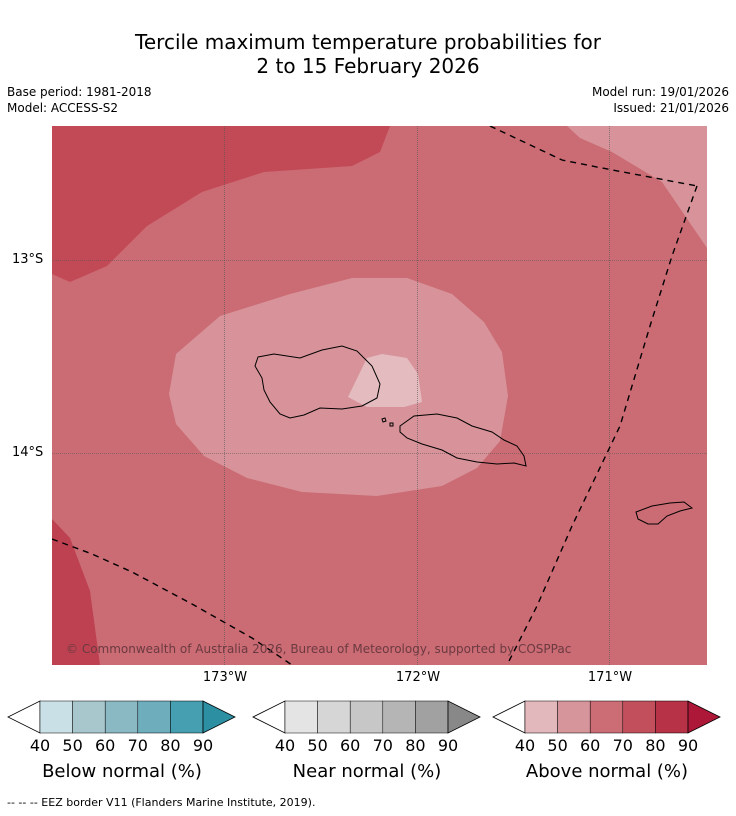 This screenshot has height=816, width=736. What do you see at coordinates (391, 424) in the screenshot?
I see `island-apolima` at bounding box center [391, 424].